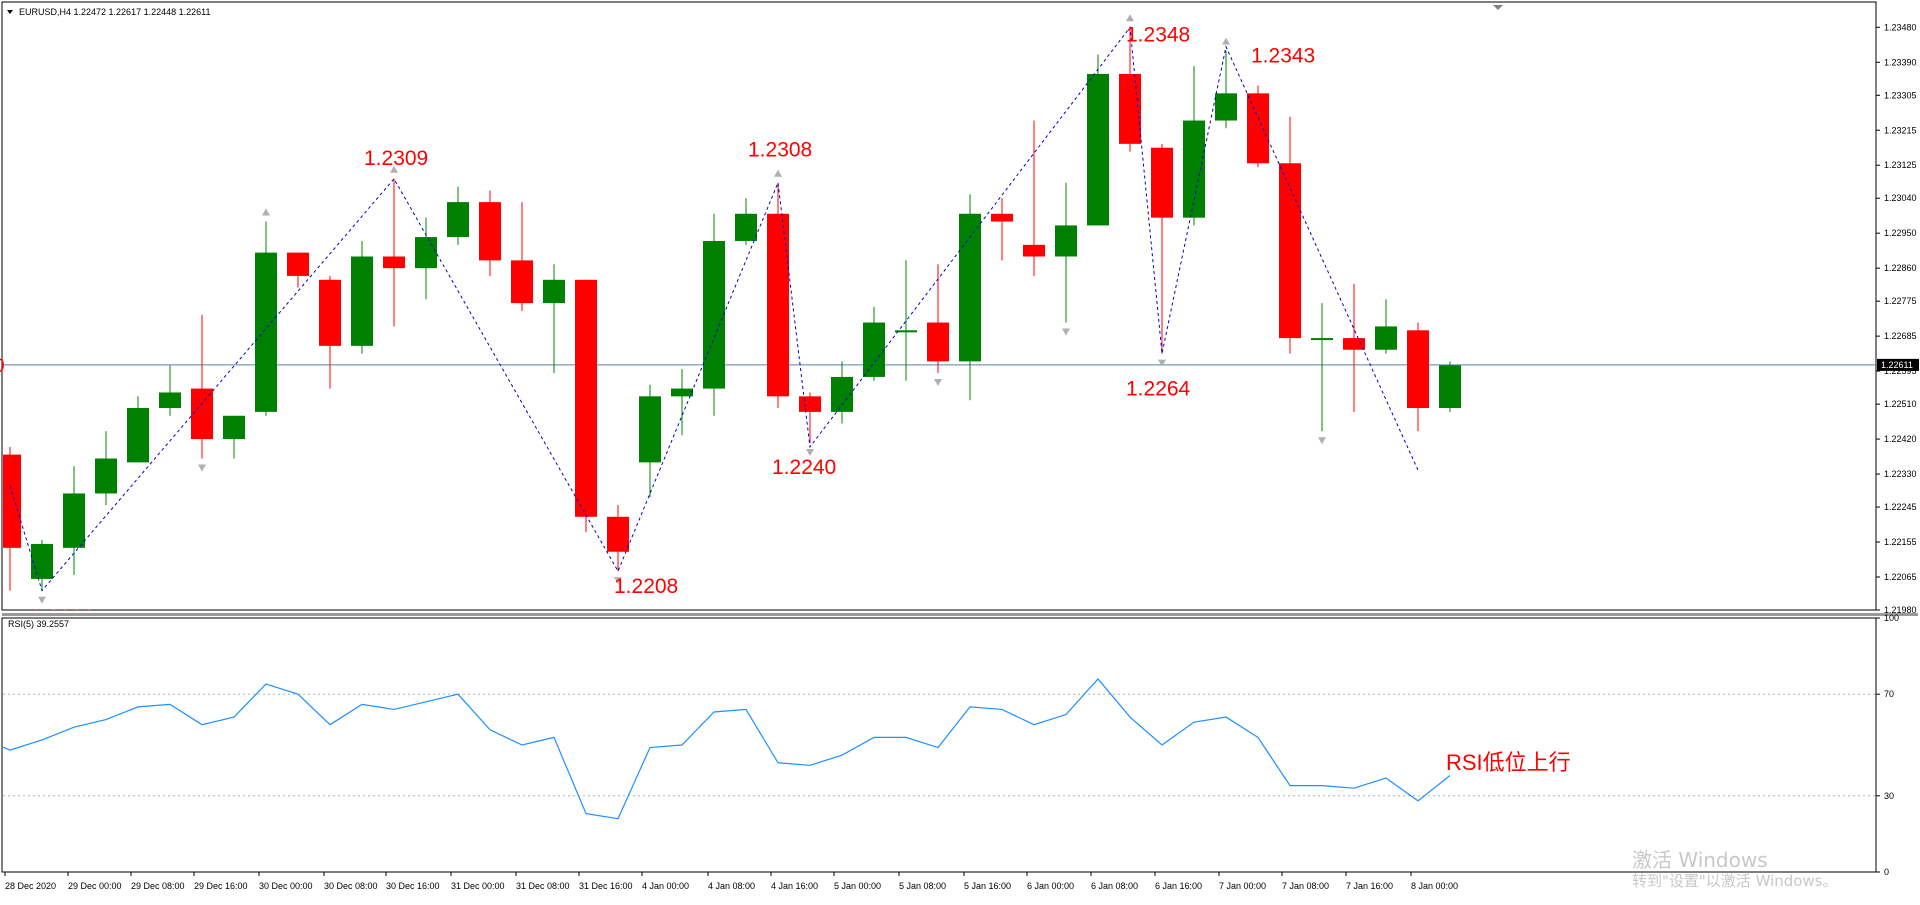  I want to click on rsi-tick-label: 30, so click(1889, 796).